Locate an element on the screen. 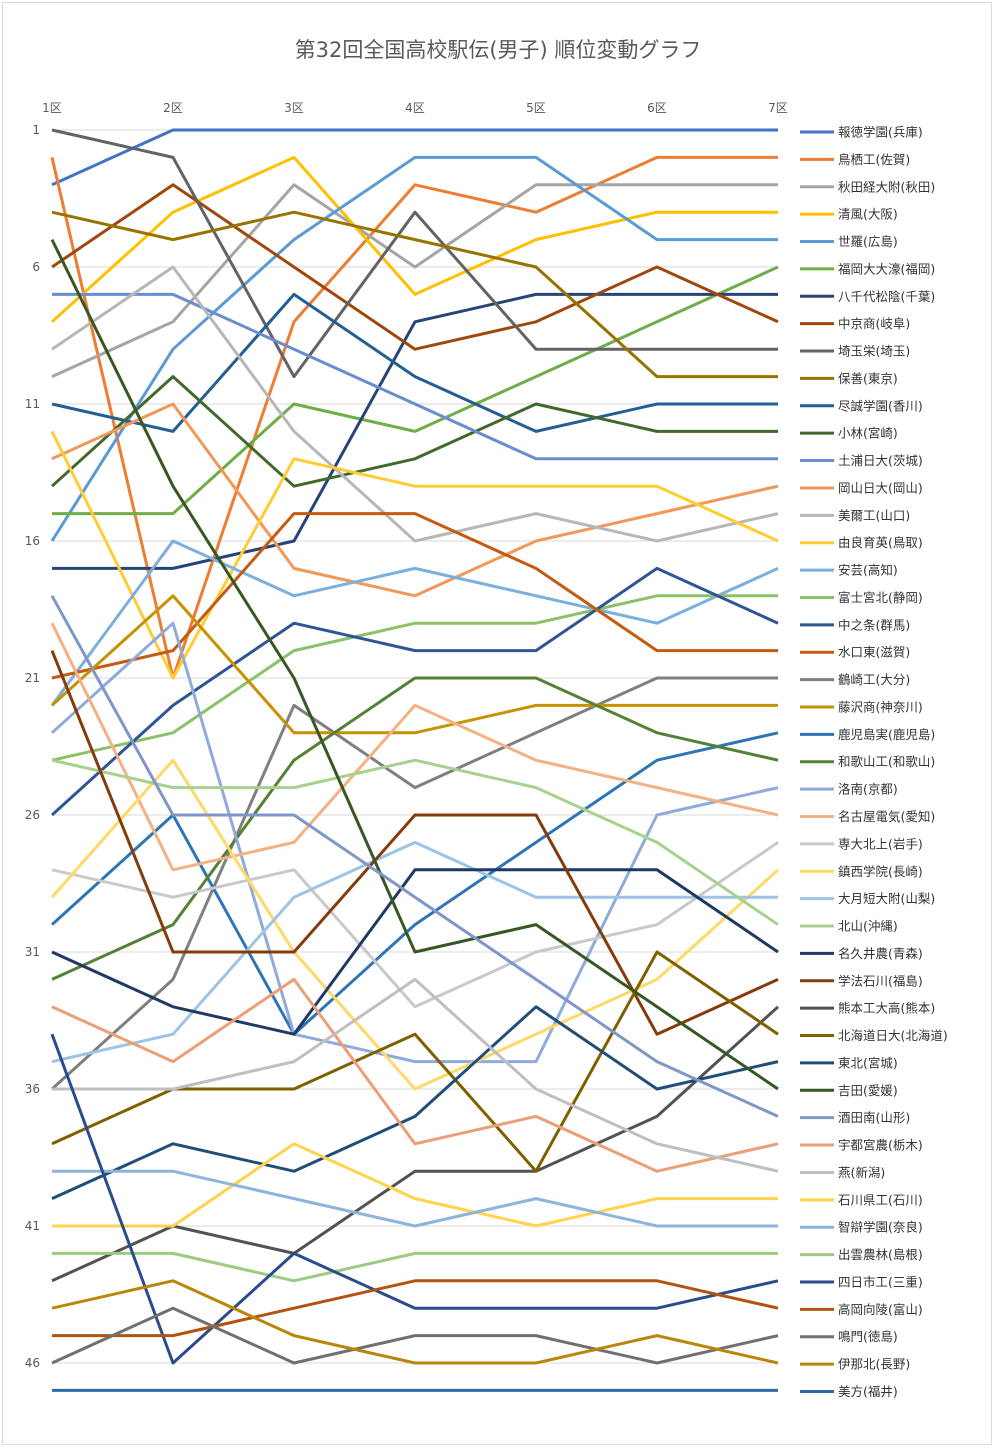  legend-label: 燕(新潟) is located at coordinates (861, 1172).